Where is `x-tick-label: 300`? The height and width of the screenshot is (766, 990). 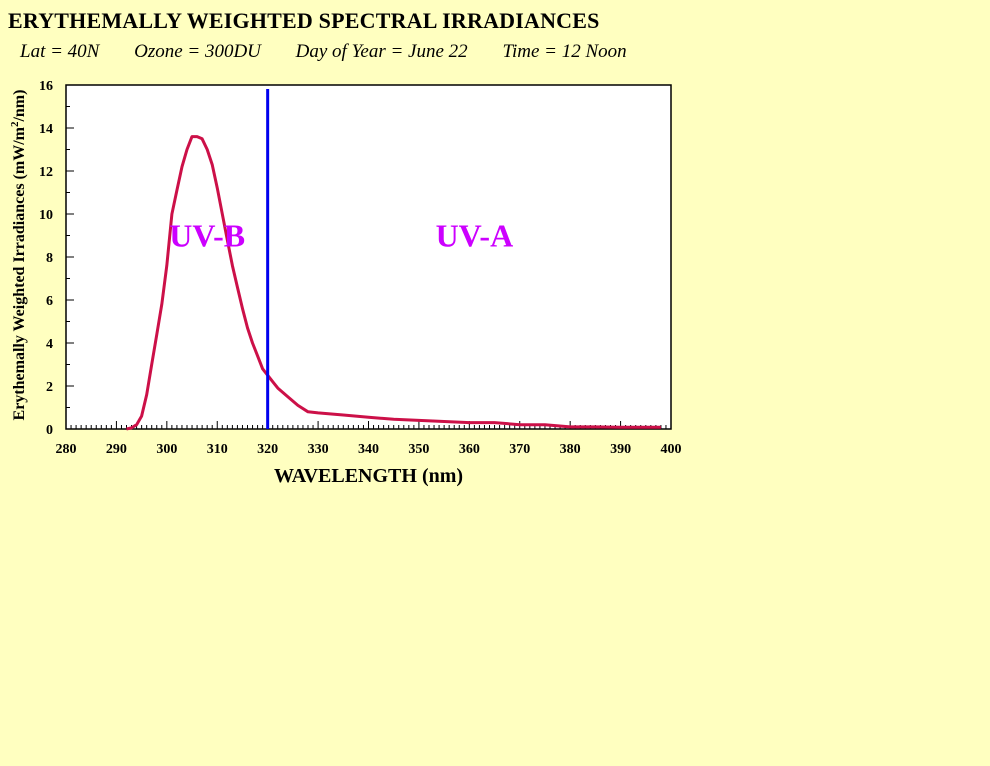 x-tick-label: 300 is located at coordinates (166, 449).